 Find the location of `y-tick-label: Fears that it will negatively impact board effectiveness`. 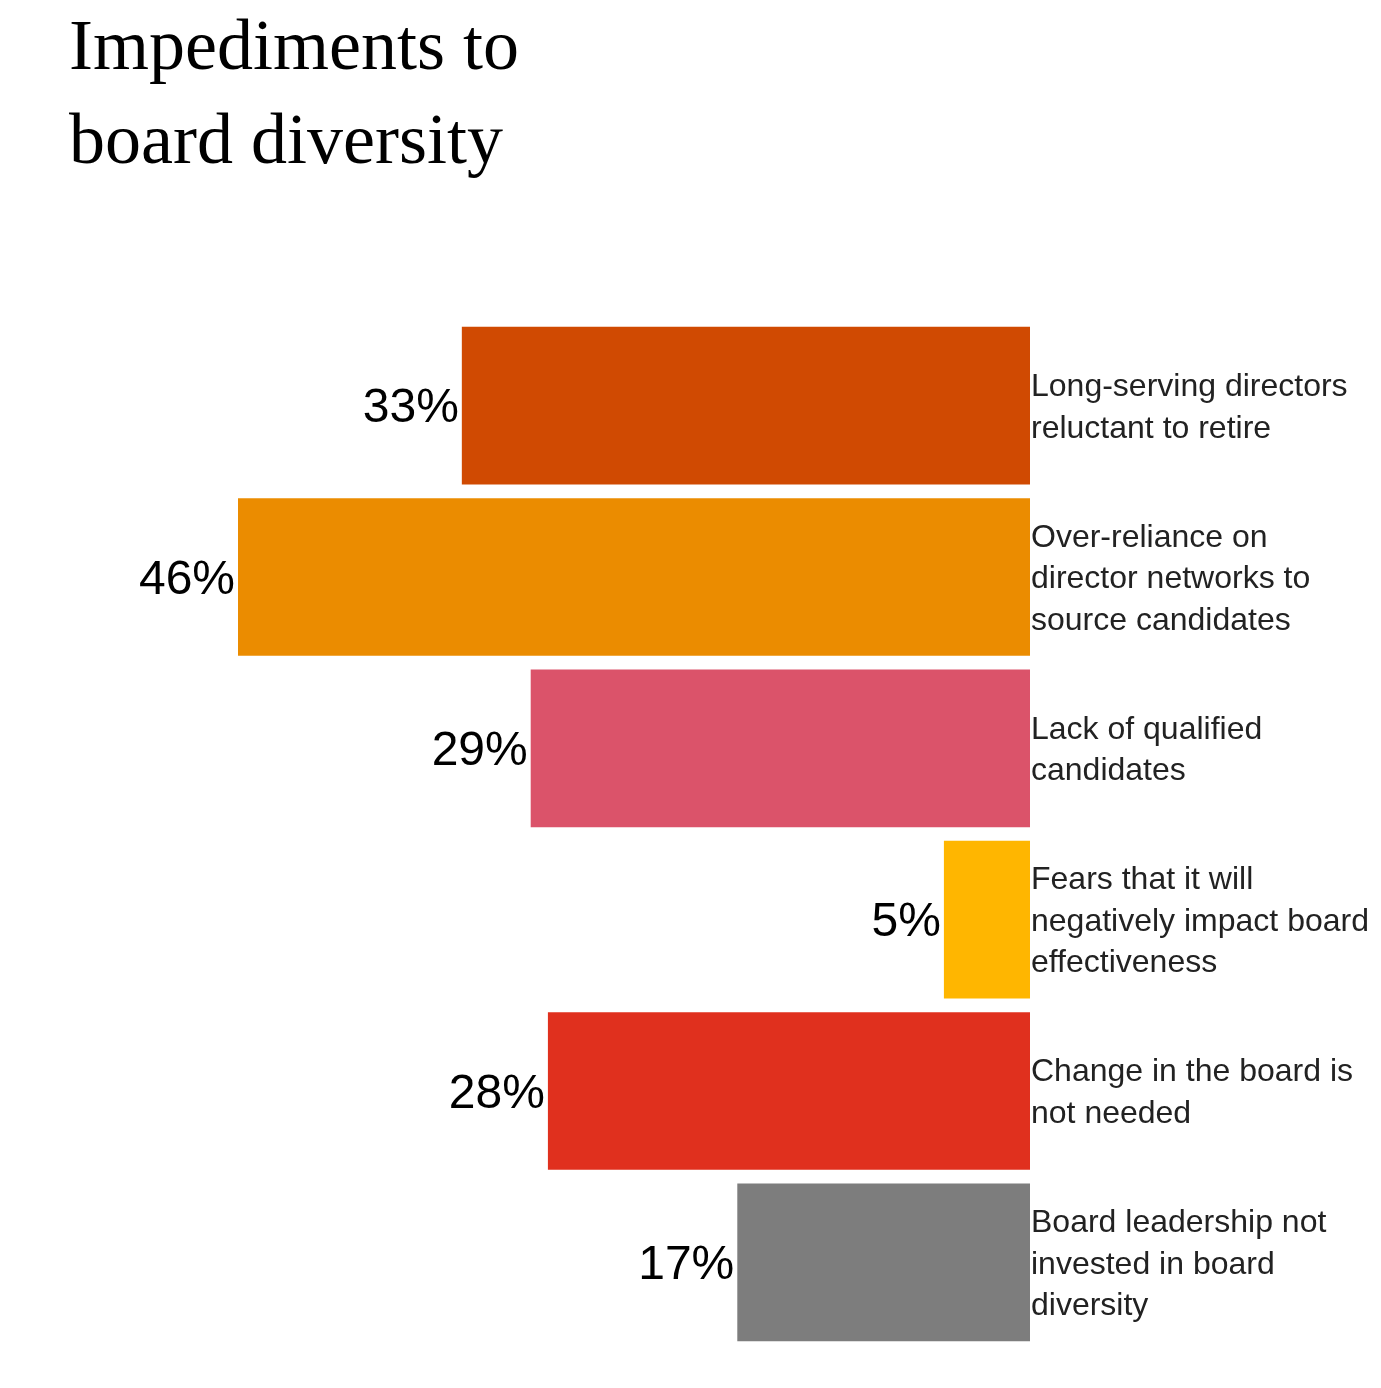

y-tick-label: Fears that it will negatively impact board effectiveness is located at coordinates (1200, 920).